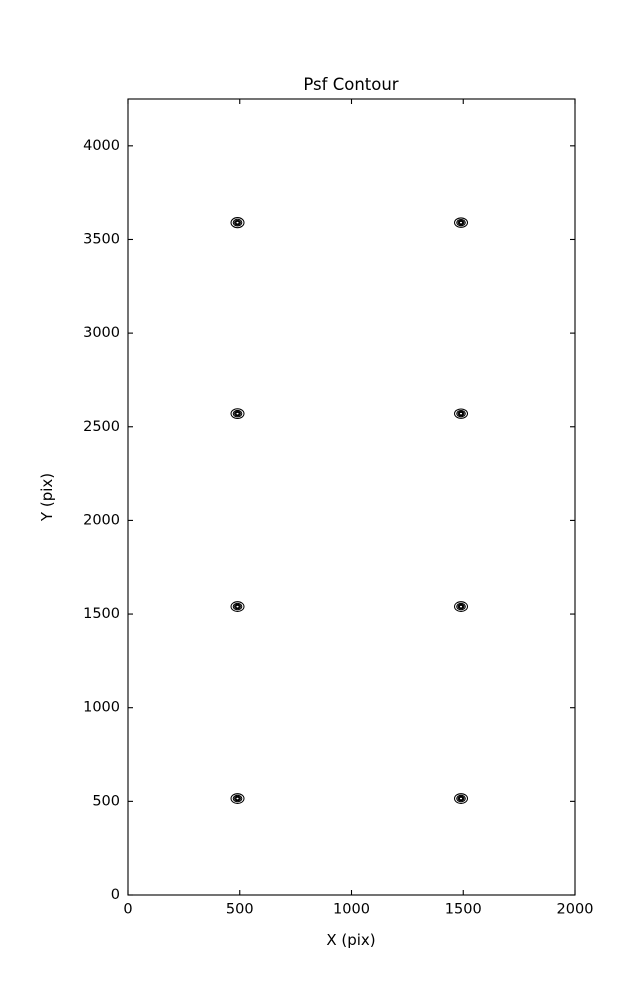 This screenshot has height=1000, width=637. Describe the element at coordinates (101, 708) in the screenshot. I see `y-tick-label-1000: 1000` at that location.